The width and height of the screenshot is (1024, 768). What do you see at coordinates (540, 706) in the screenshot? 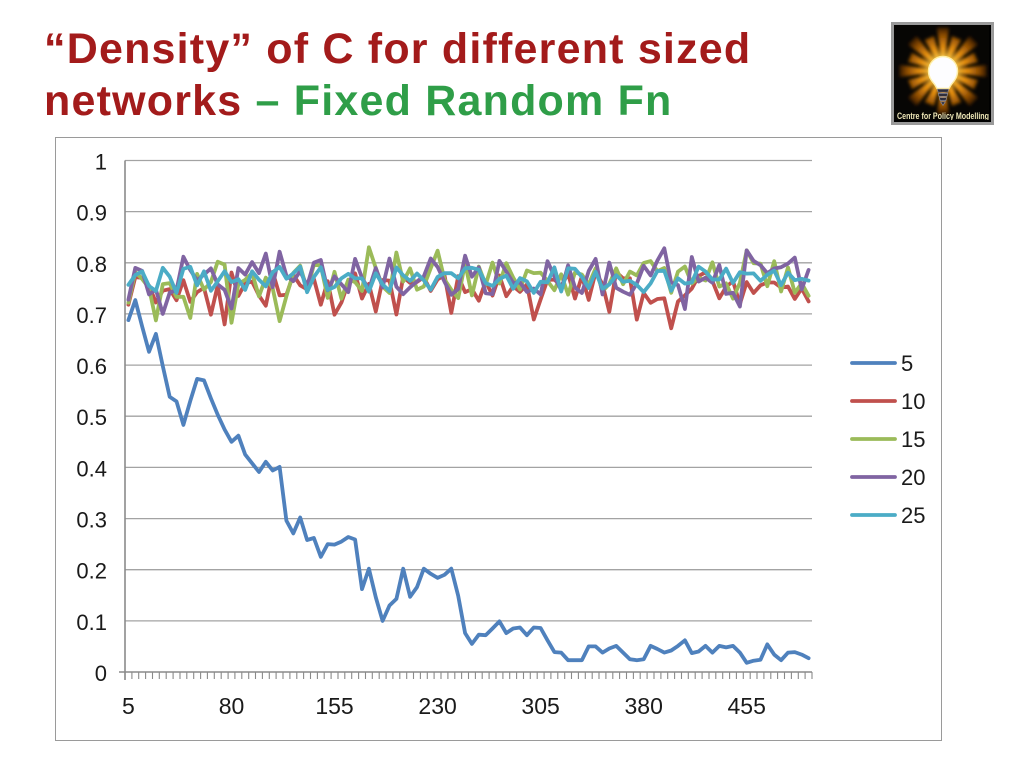
I see `svg-text: 305` at bounding box center [540, 706].